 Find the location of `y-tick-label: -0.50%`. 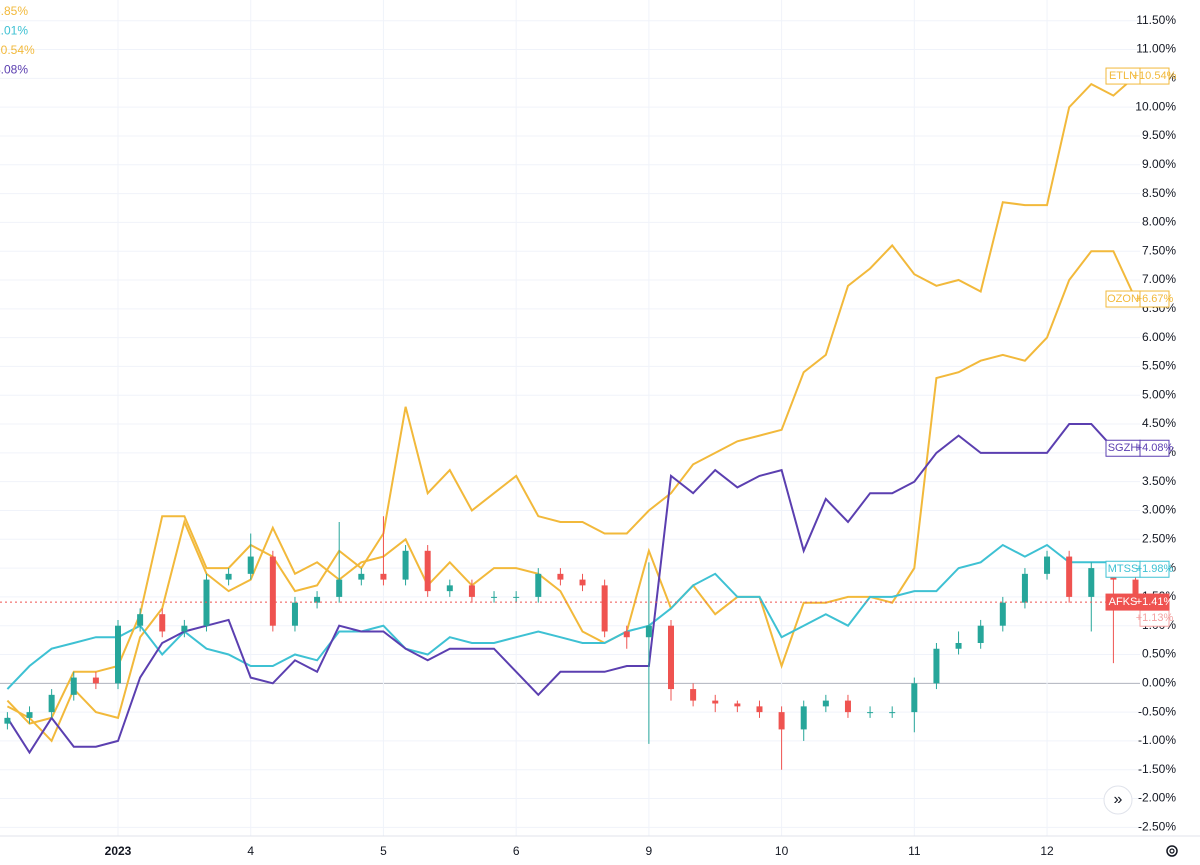

y-tick-label: -0.50% is located at coordinates (1157, 711).